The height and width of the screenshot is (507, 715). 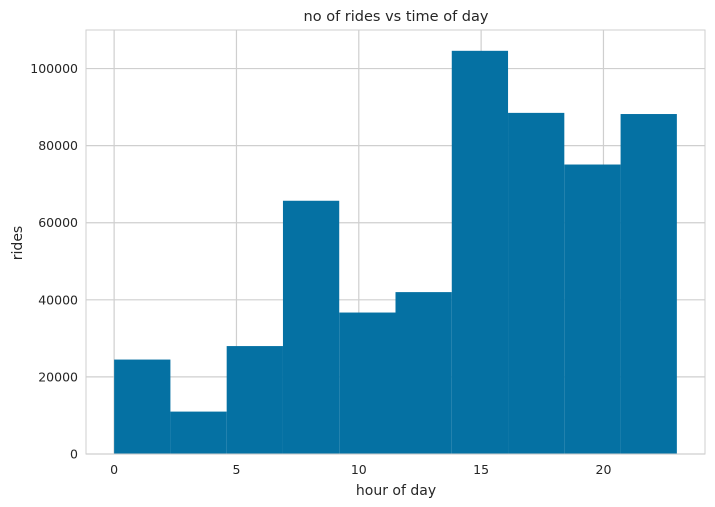 I want to click on x-axis-ticks: 0 5 10 15 20, so click(x=360, y=469).